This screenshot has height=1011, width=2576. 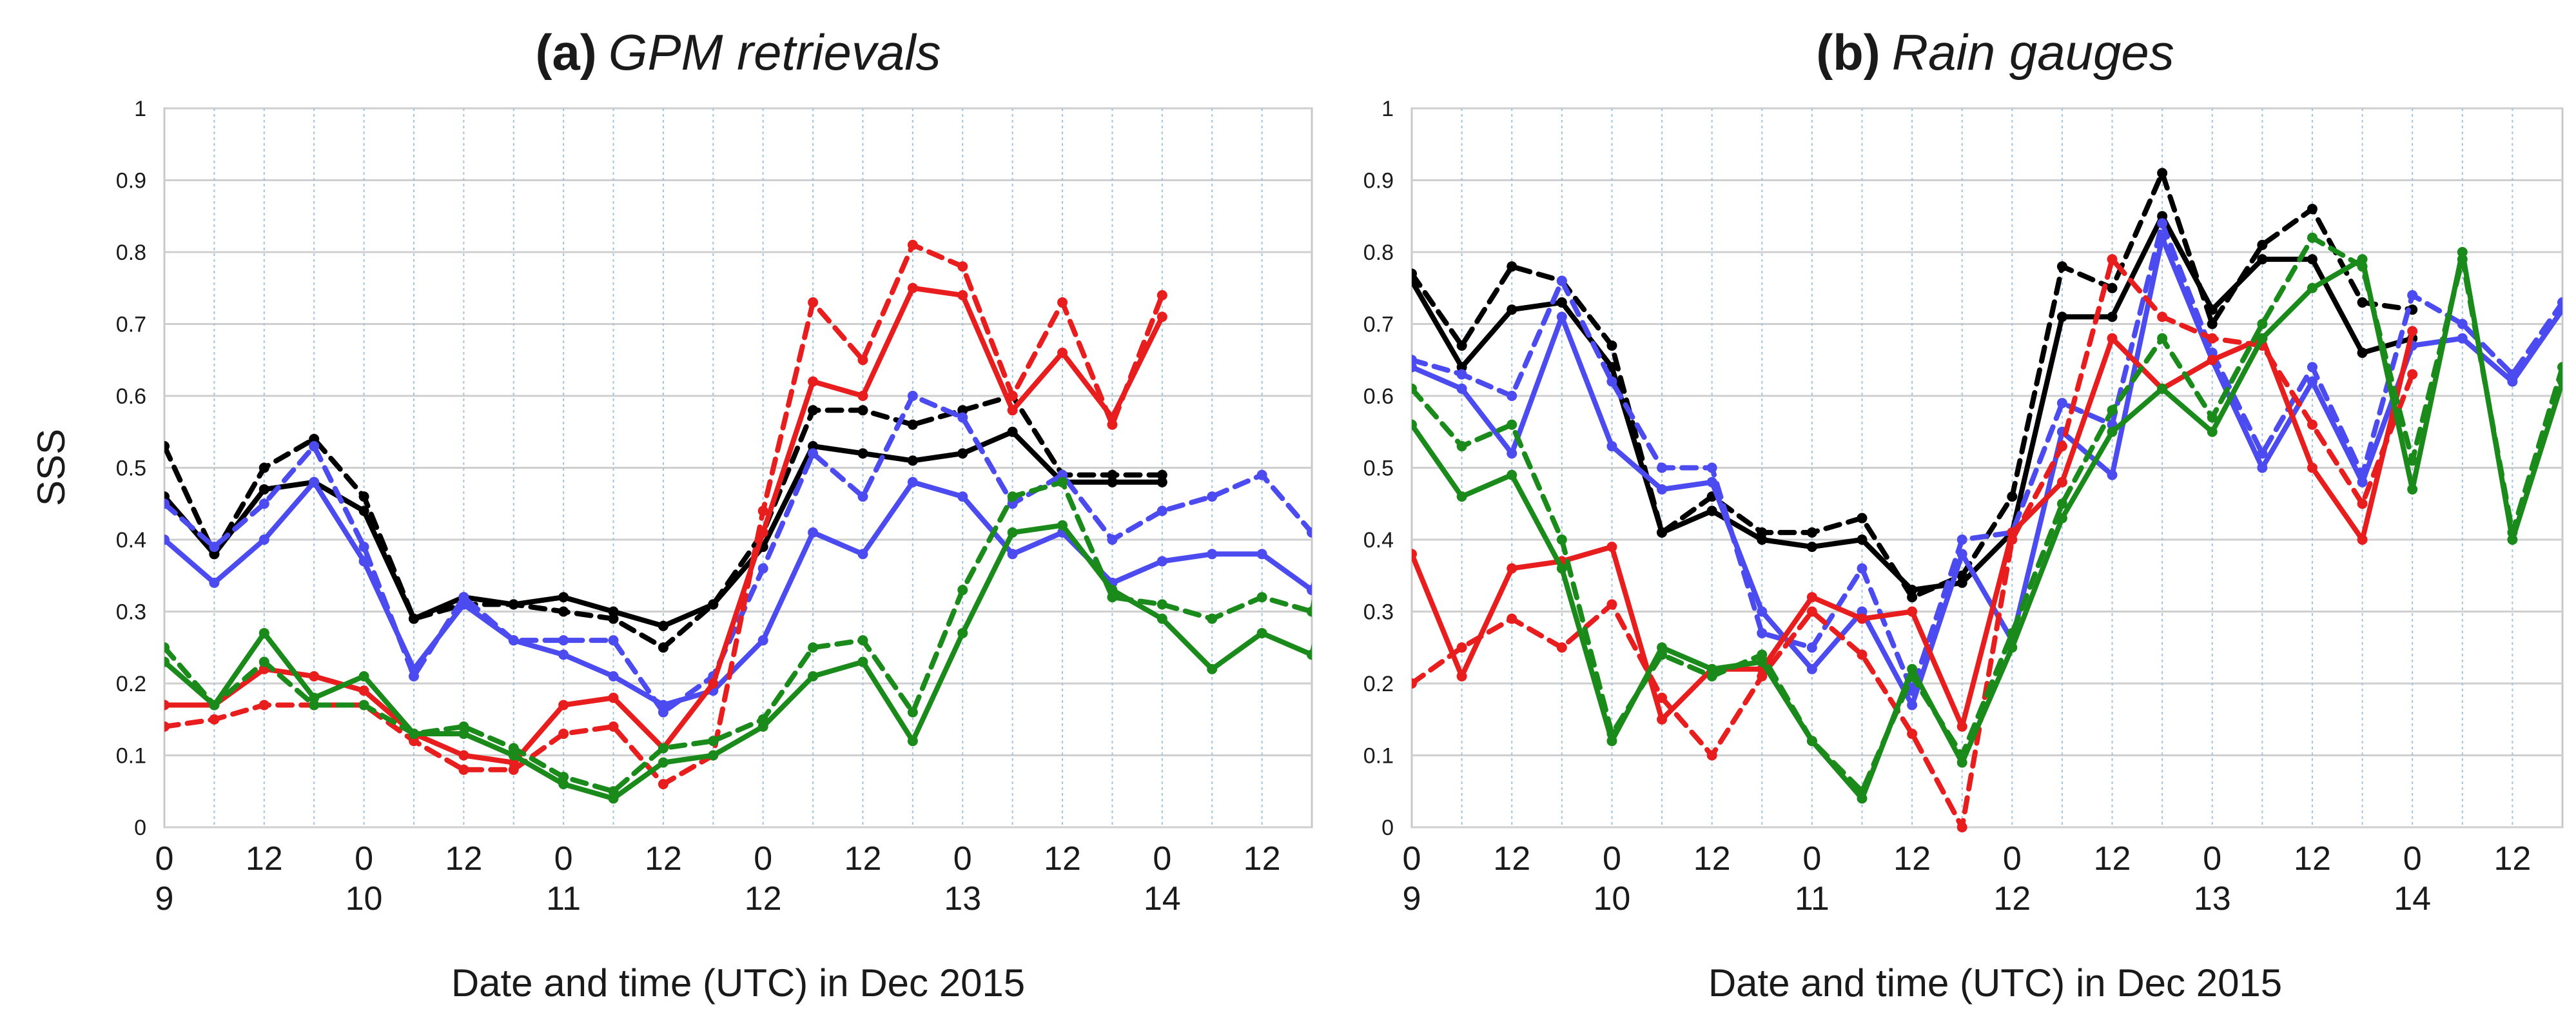 I want to click on x-date-tick-label: 10, so click(x=364, y=899).